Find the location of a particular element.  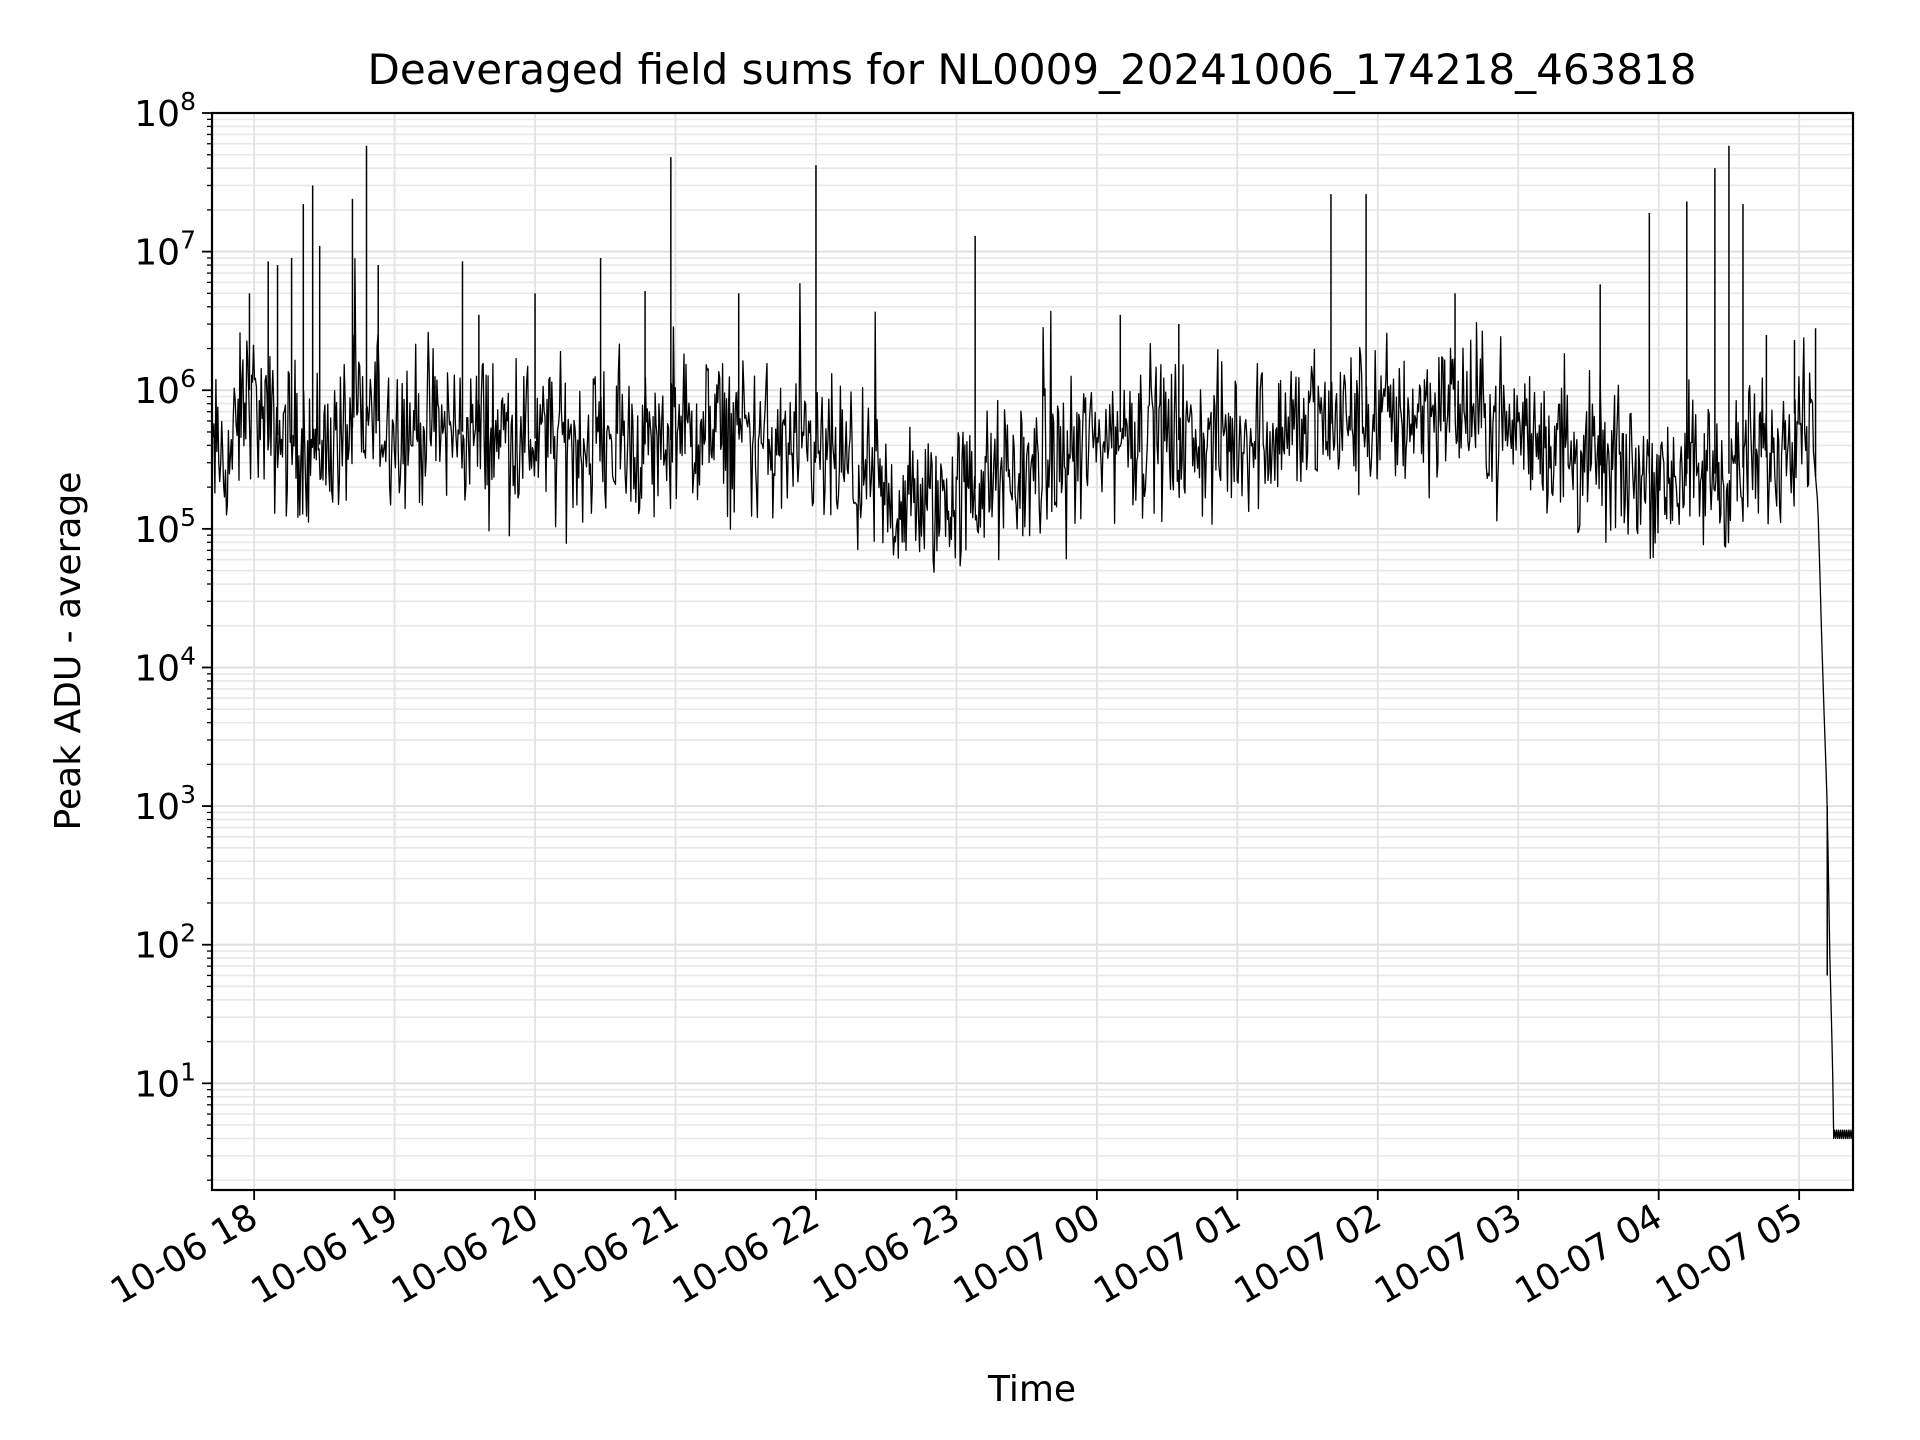

x-axis-label: Time is located at coordinates (1031, 1389).